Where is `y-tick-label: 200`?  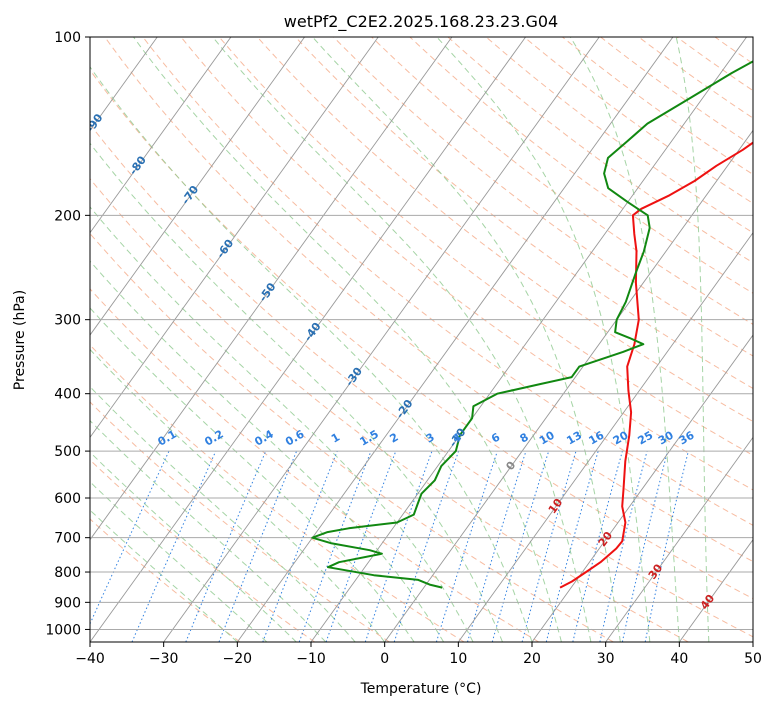 y-tick-label: 200 is located at coordinates (67, 216).